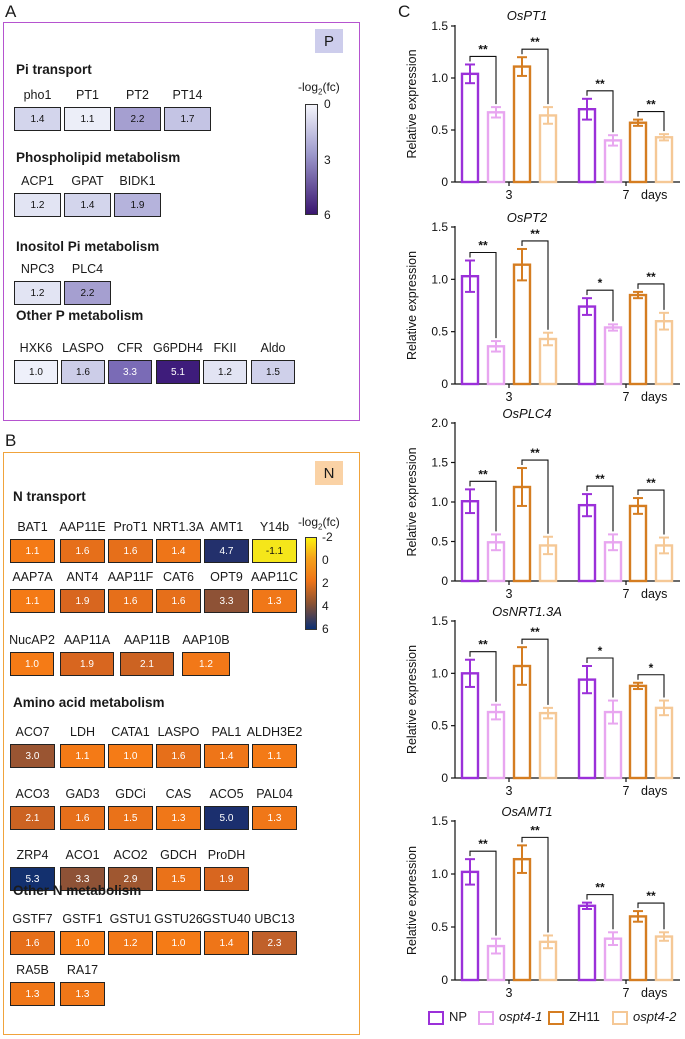  I want to click on panel-a-colorbar, so click(311, 159).